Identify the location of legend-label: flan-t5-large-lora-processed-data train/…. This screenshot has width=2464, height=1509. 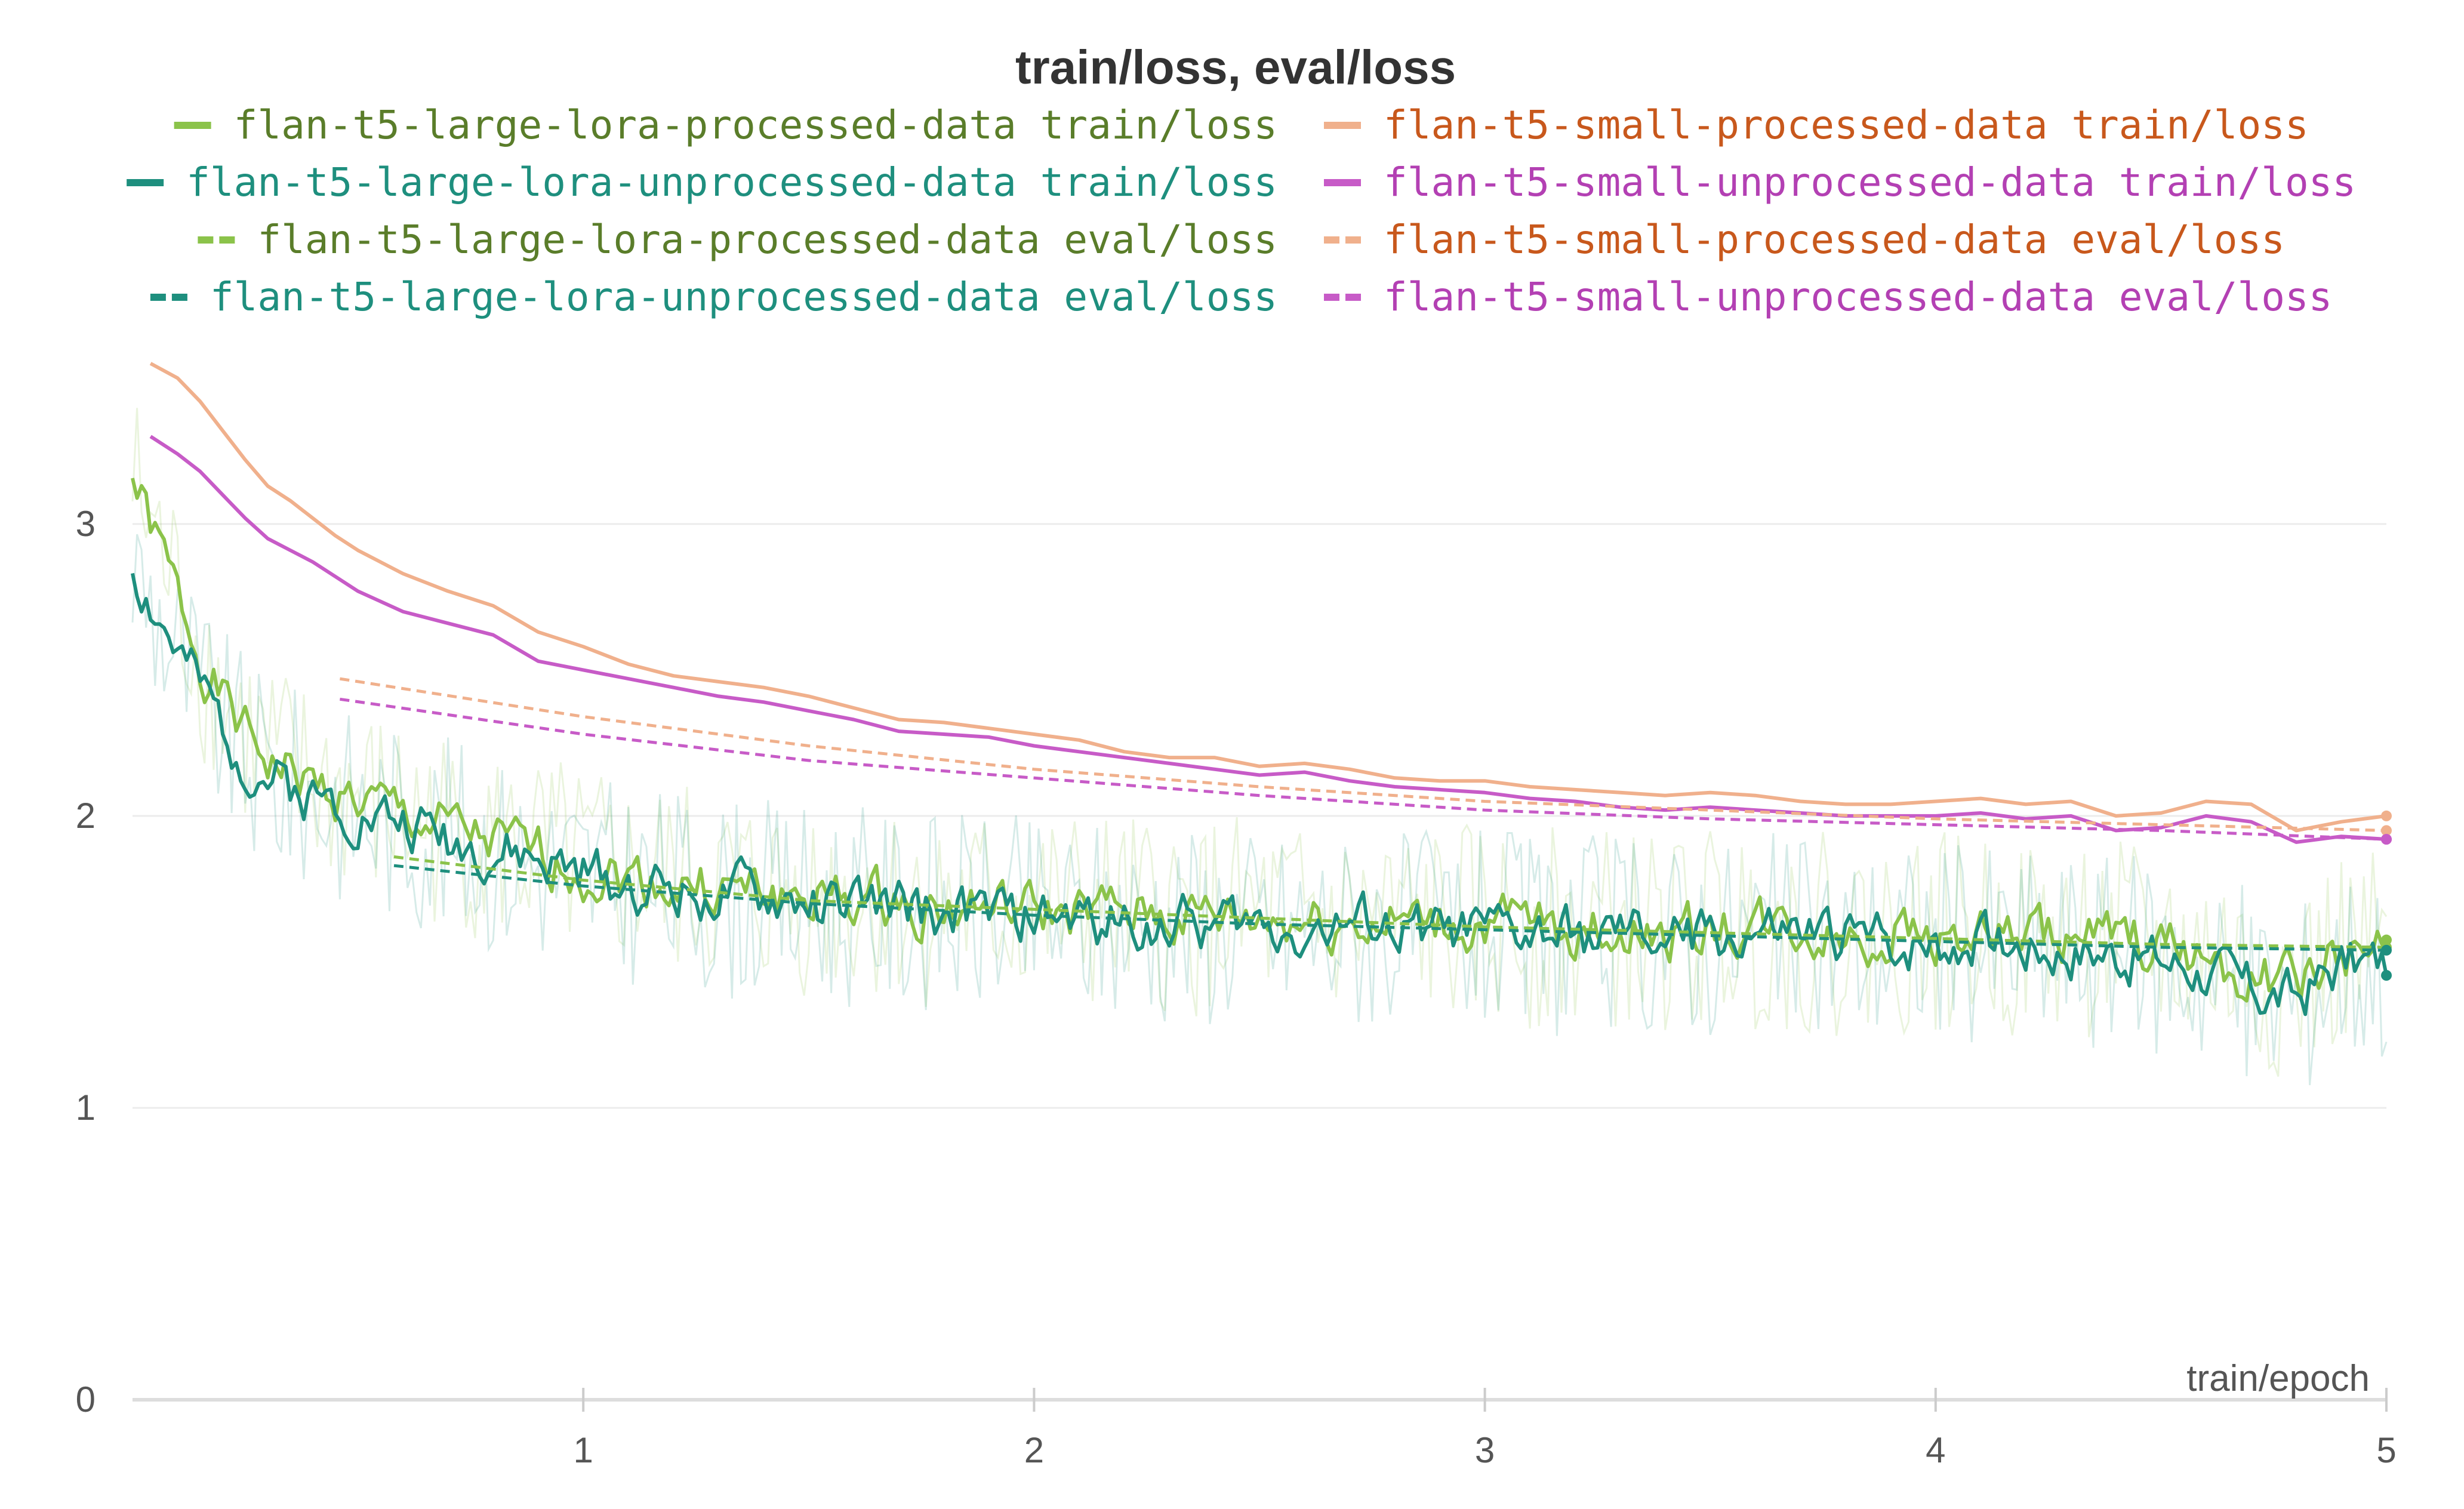
(755, 125).